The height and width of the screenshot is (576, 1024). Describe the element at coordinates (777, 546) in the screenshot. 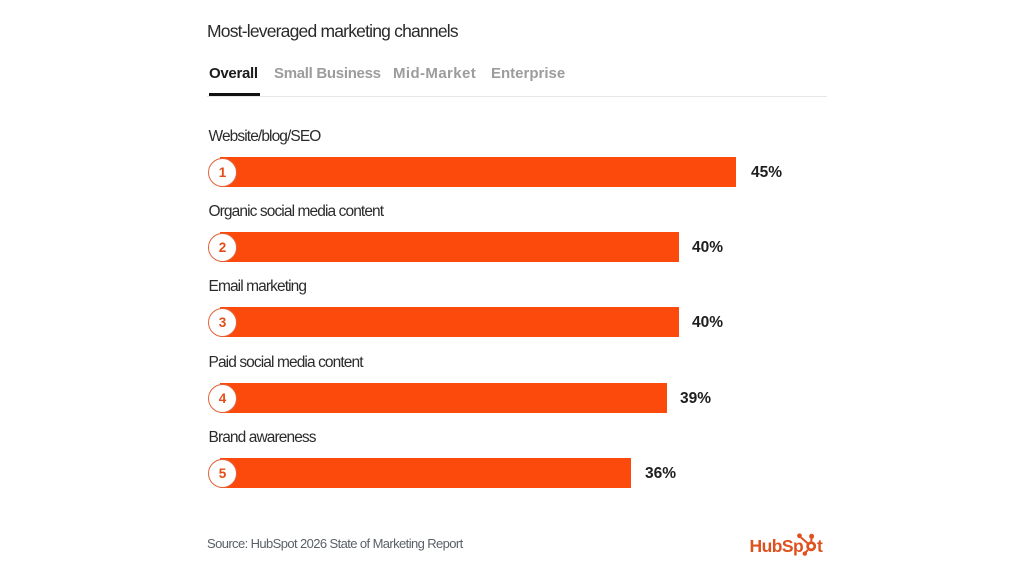

I see `svg-text: HubSp` at that location.